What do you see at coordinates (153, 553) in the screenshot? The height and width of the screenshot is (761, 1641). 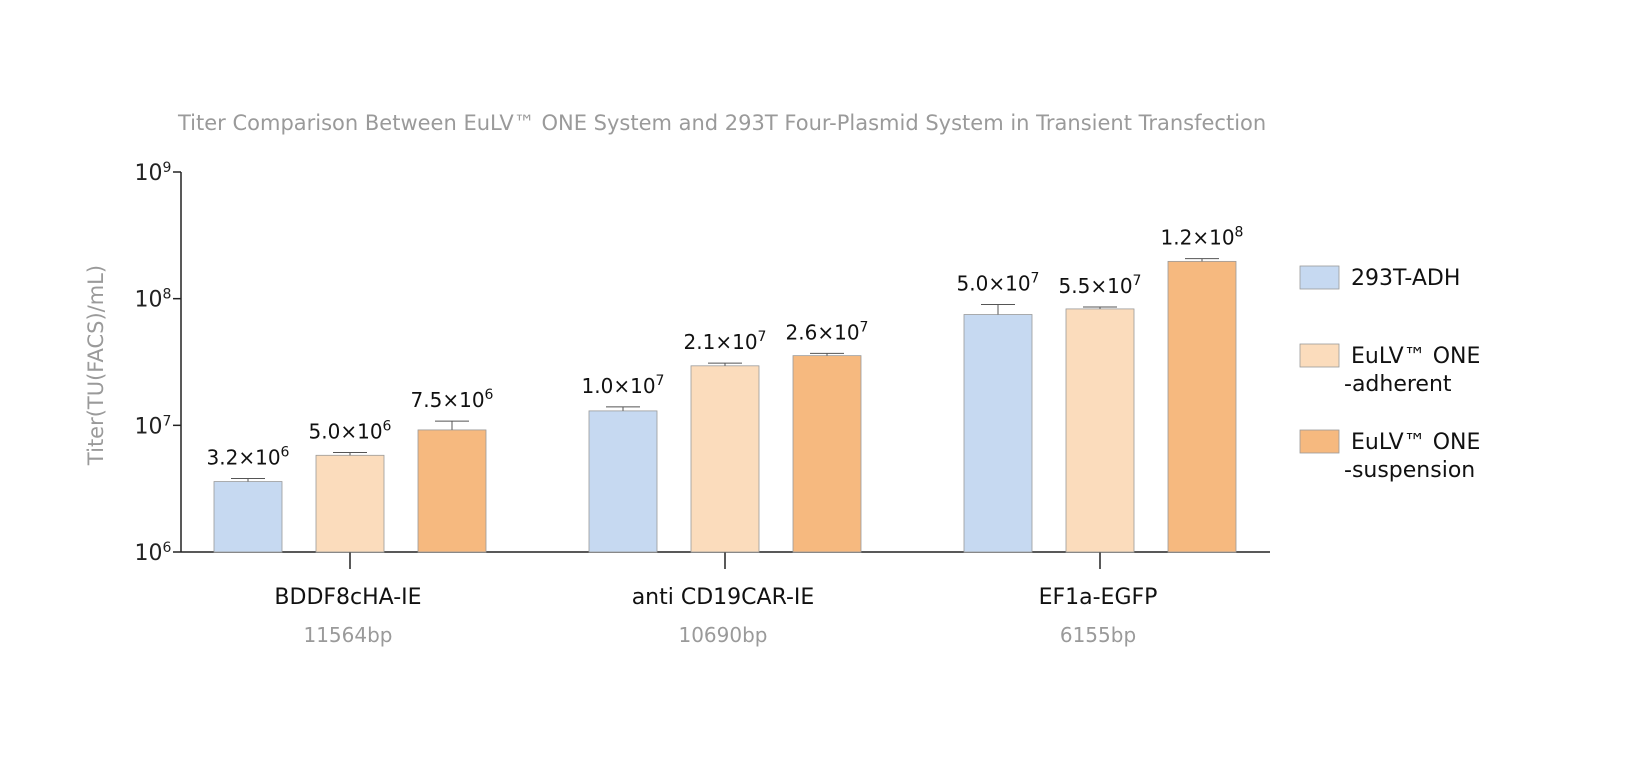 I see `y-tick-label: 106` at bounding box center [153, 553].